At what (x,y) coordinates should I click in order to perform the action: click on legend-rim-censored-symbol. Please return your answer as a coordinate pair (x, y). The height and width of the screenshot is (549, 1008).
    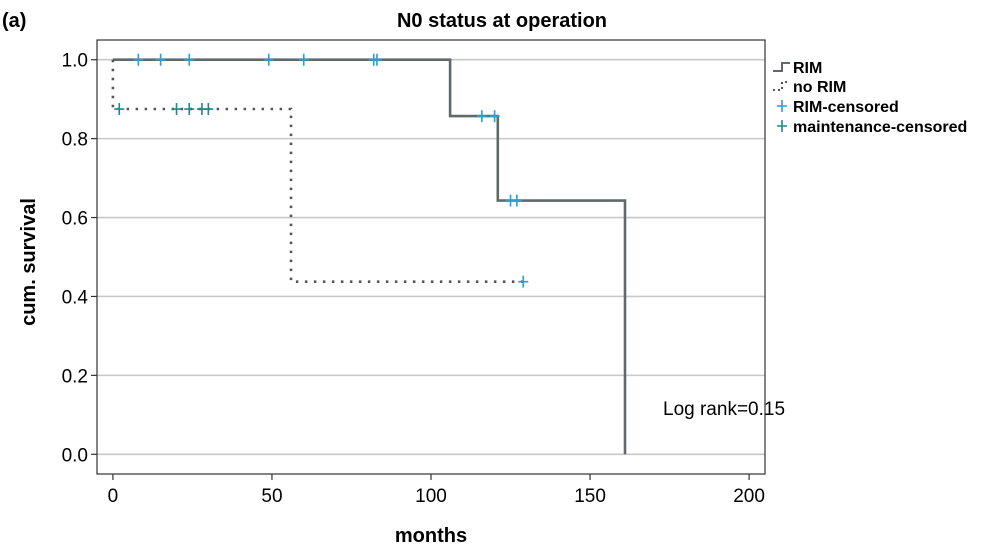
    Looking at the image, I should click on (782, 106).